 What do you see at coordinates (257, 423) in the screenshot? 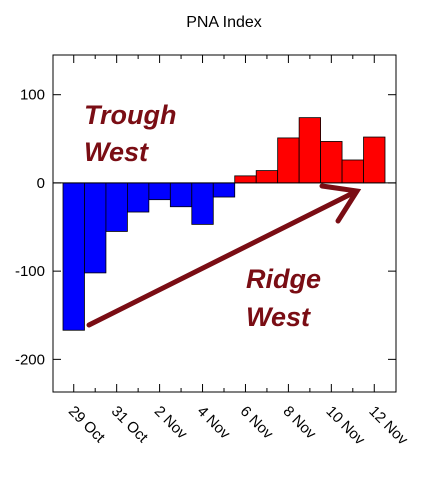
I see `x-tick-label: 6 Nov` at bounding box center [257, 423].